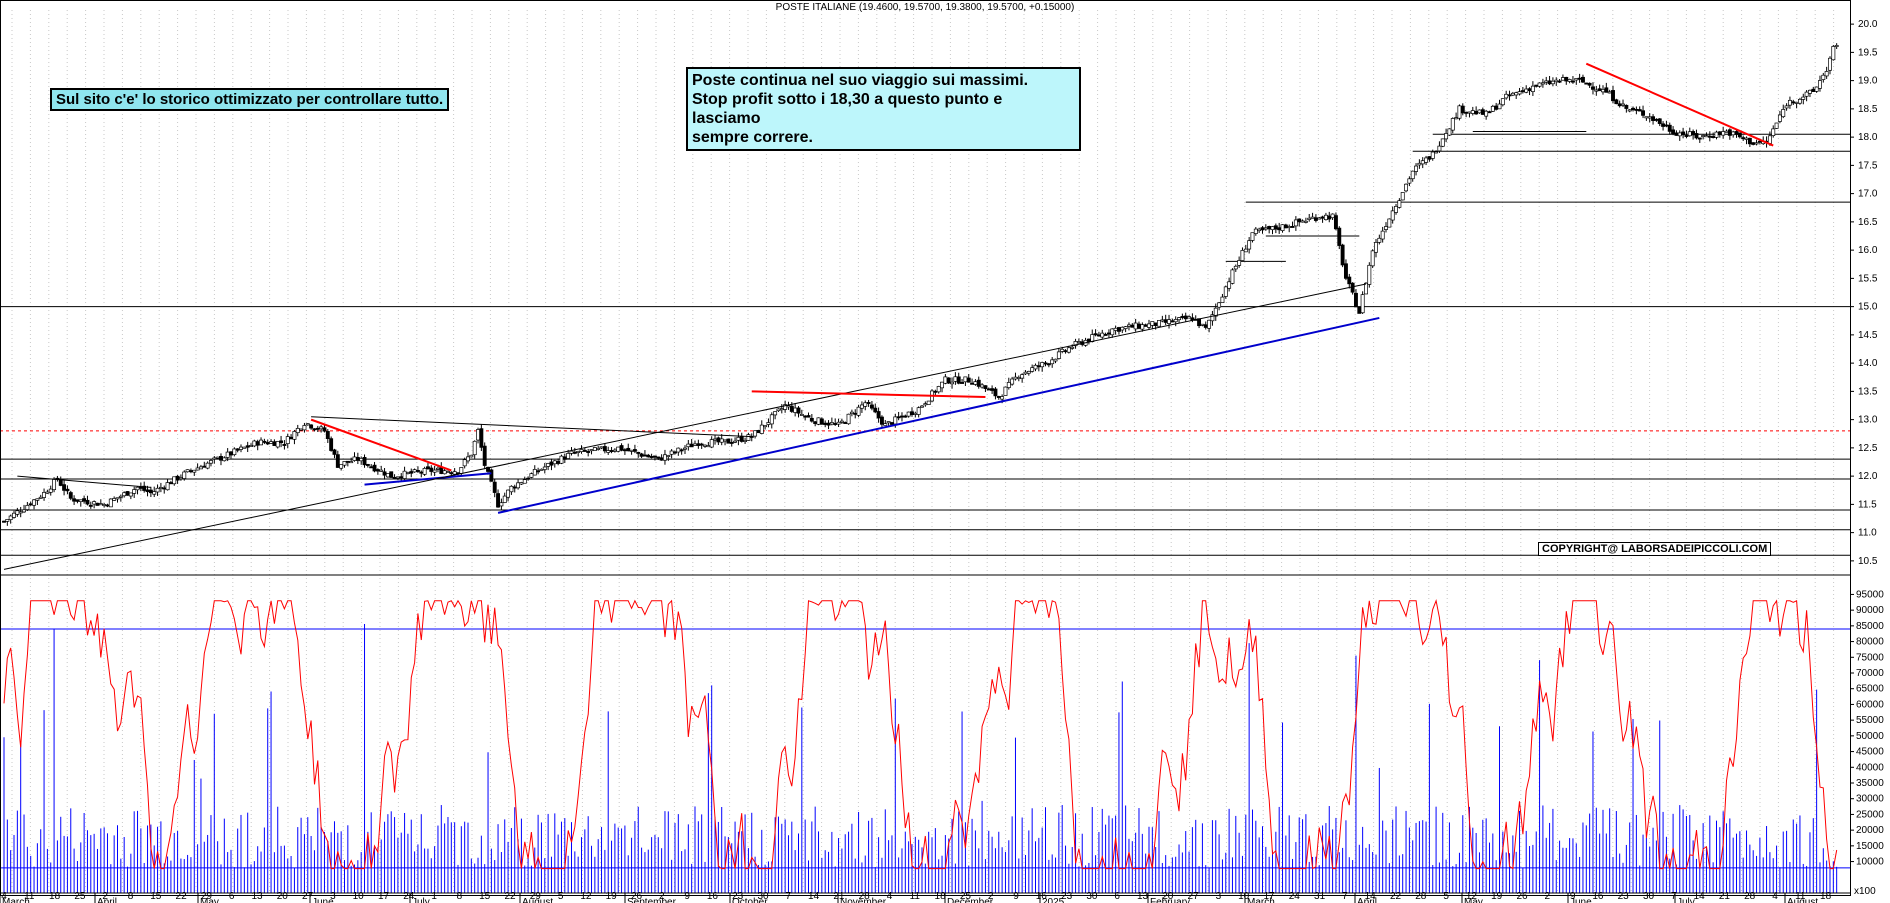  What do you see at coordinates (966, 896) in the screenshot?
I see `day-label: 25` at bounding box center [966, 896].